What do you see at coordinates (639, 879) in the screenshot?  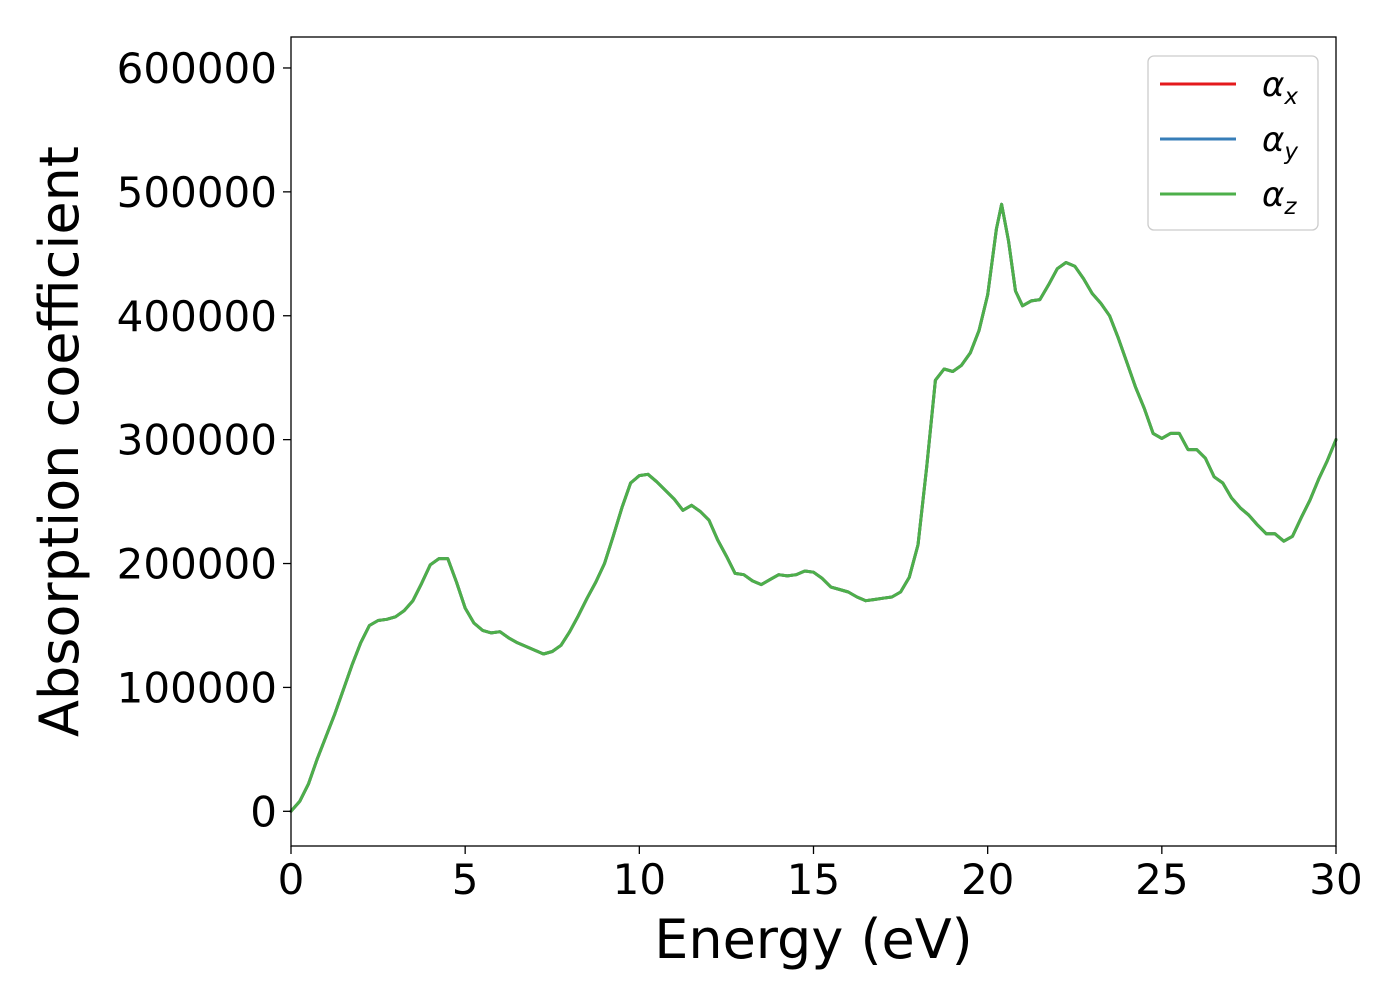 I see `x-tick-label-2: 10` at bounding box center [639, 879].